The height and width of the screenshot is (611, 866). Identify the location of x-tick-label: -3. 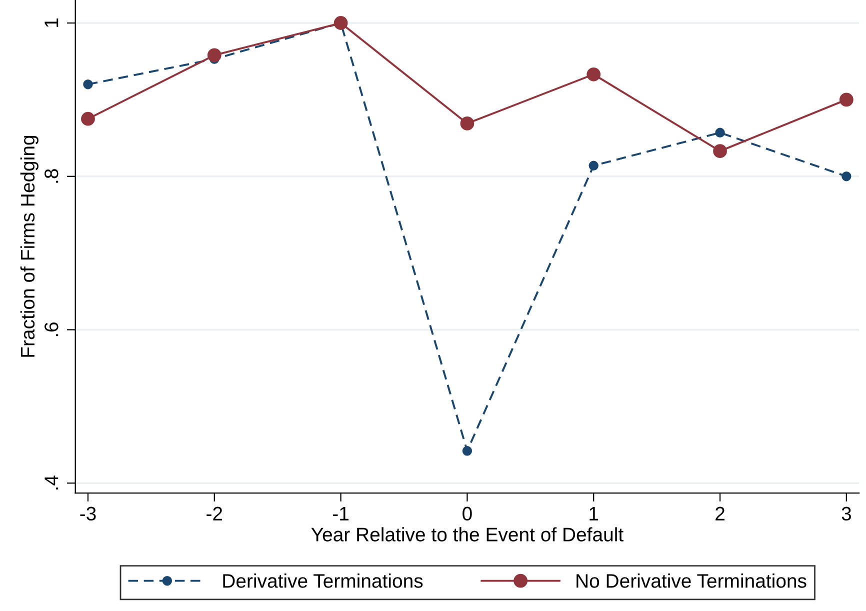
(88, 513).